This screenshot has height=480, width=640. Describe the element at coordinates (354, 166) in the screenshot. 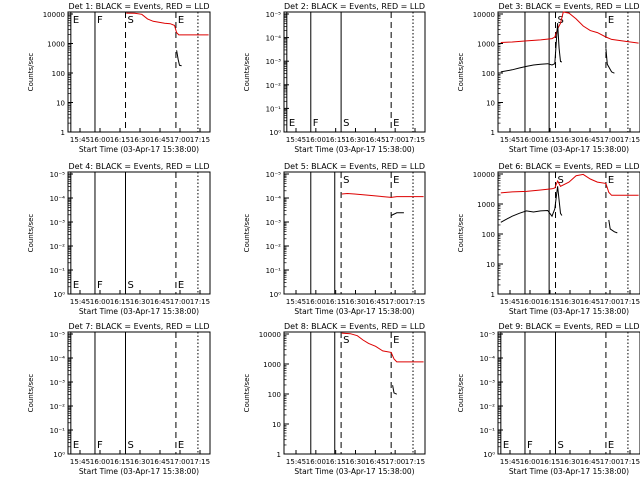

I see `panel-title: Det 5: BLACK = Events, RED = LLD` at that location.